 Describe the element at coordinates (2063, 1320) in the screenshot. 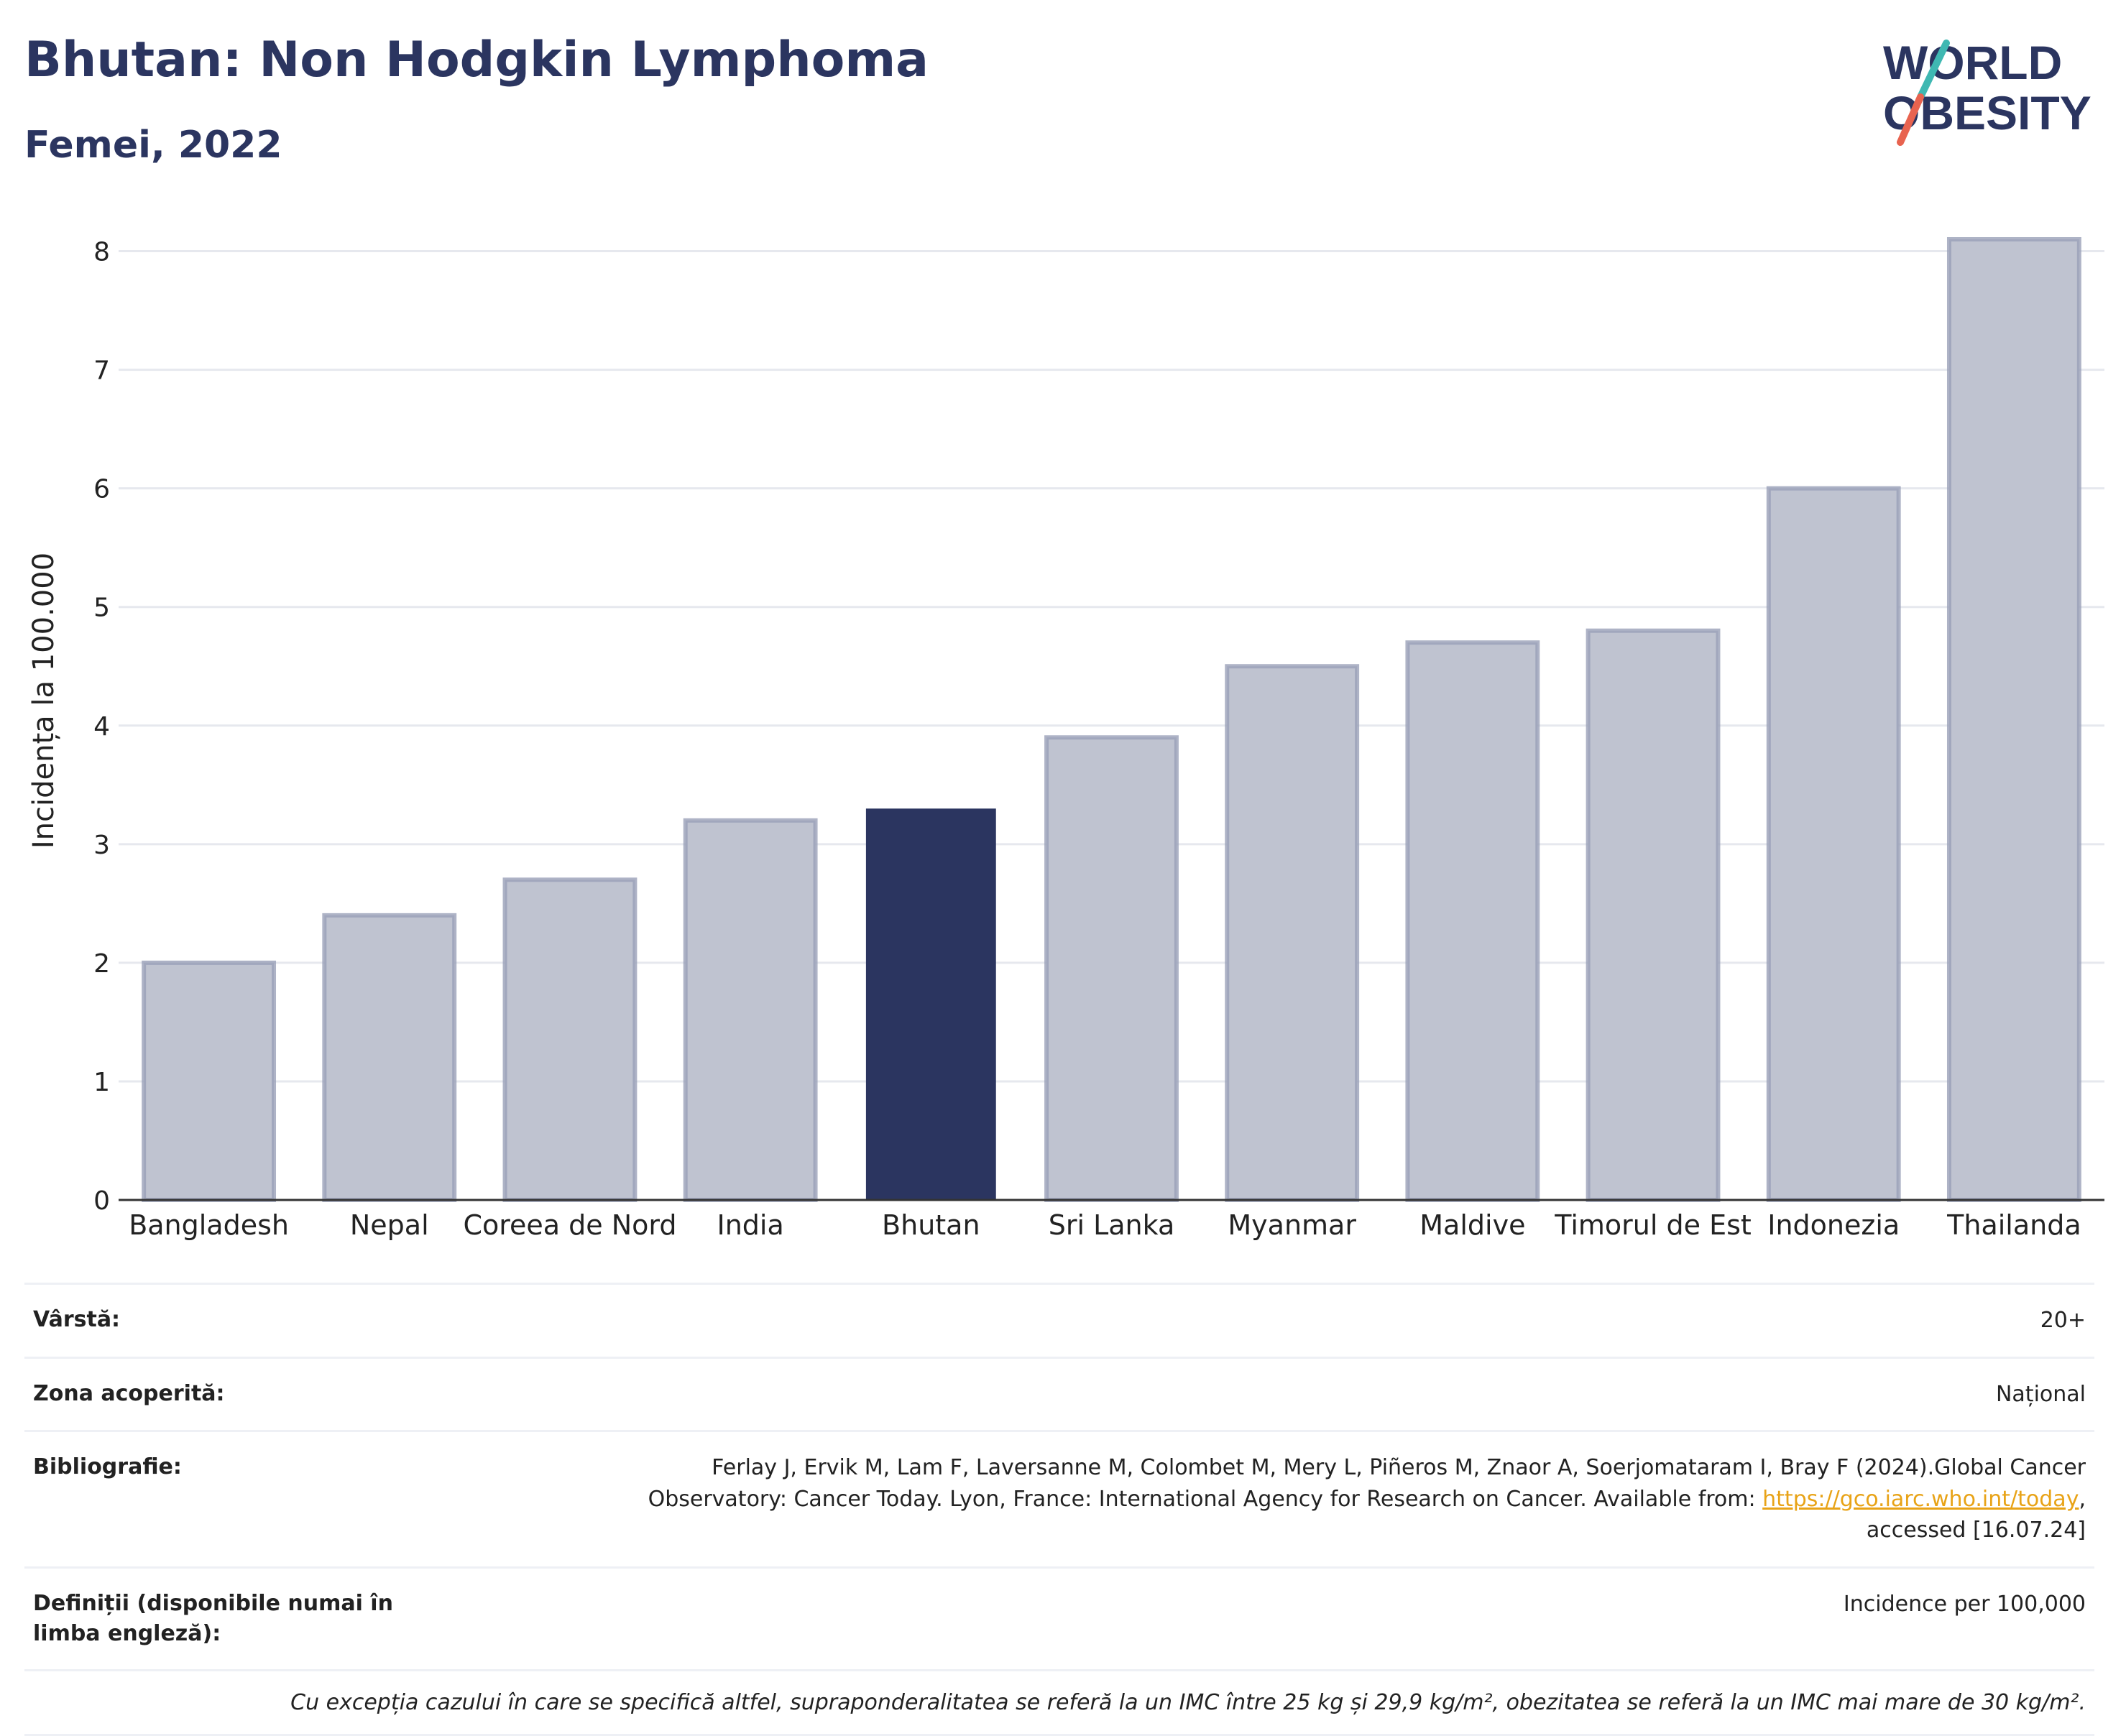

I see `age-value: 20+` at that location.